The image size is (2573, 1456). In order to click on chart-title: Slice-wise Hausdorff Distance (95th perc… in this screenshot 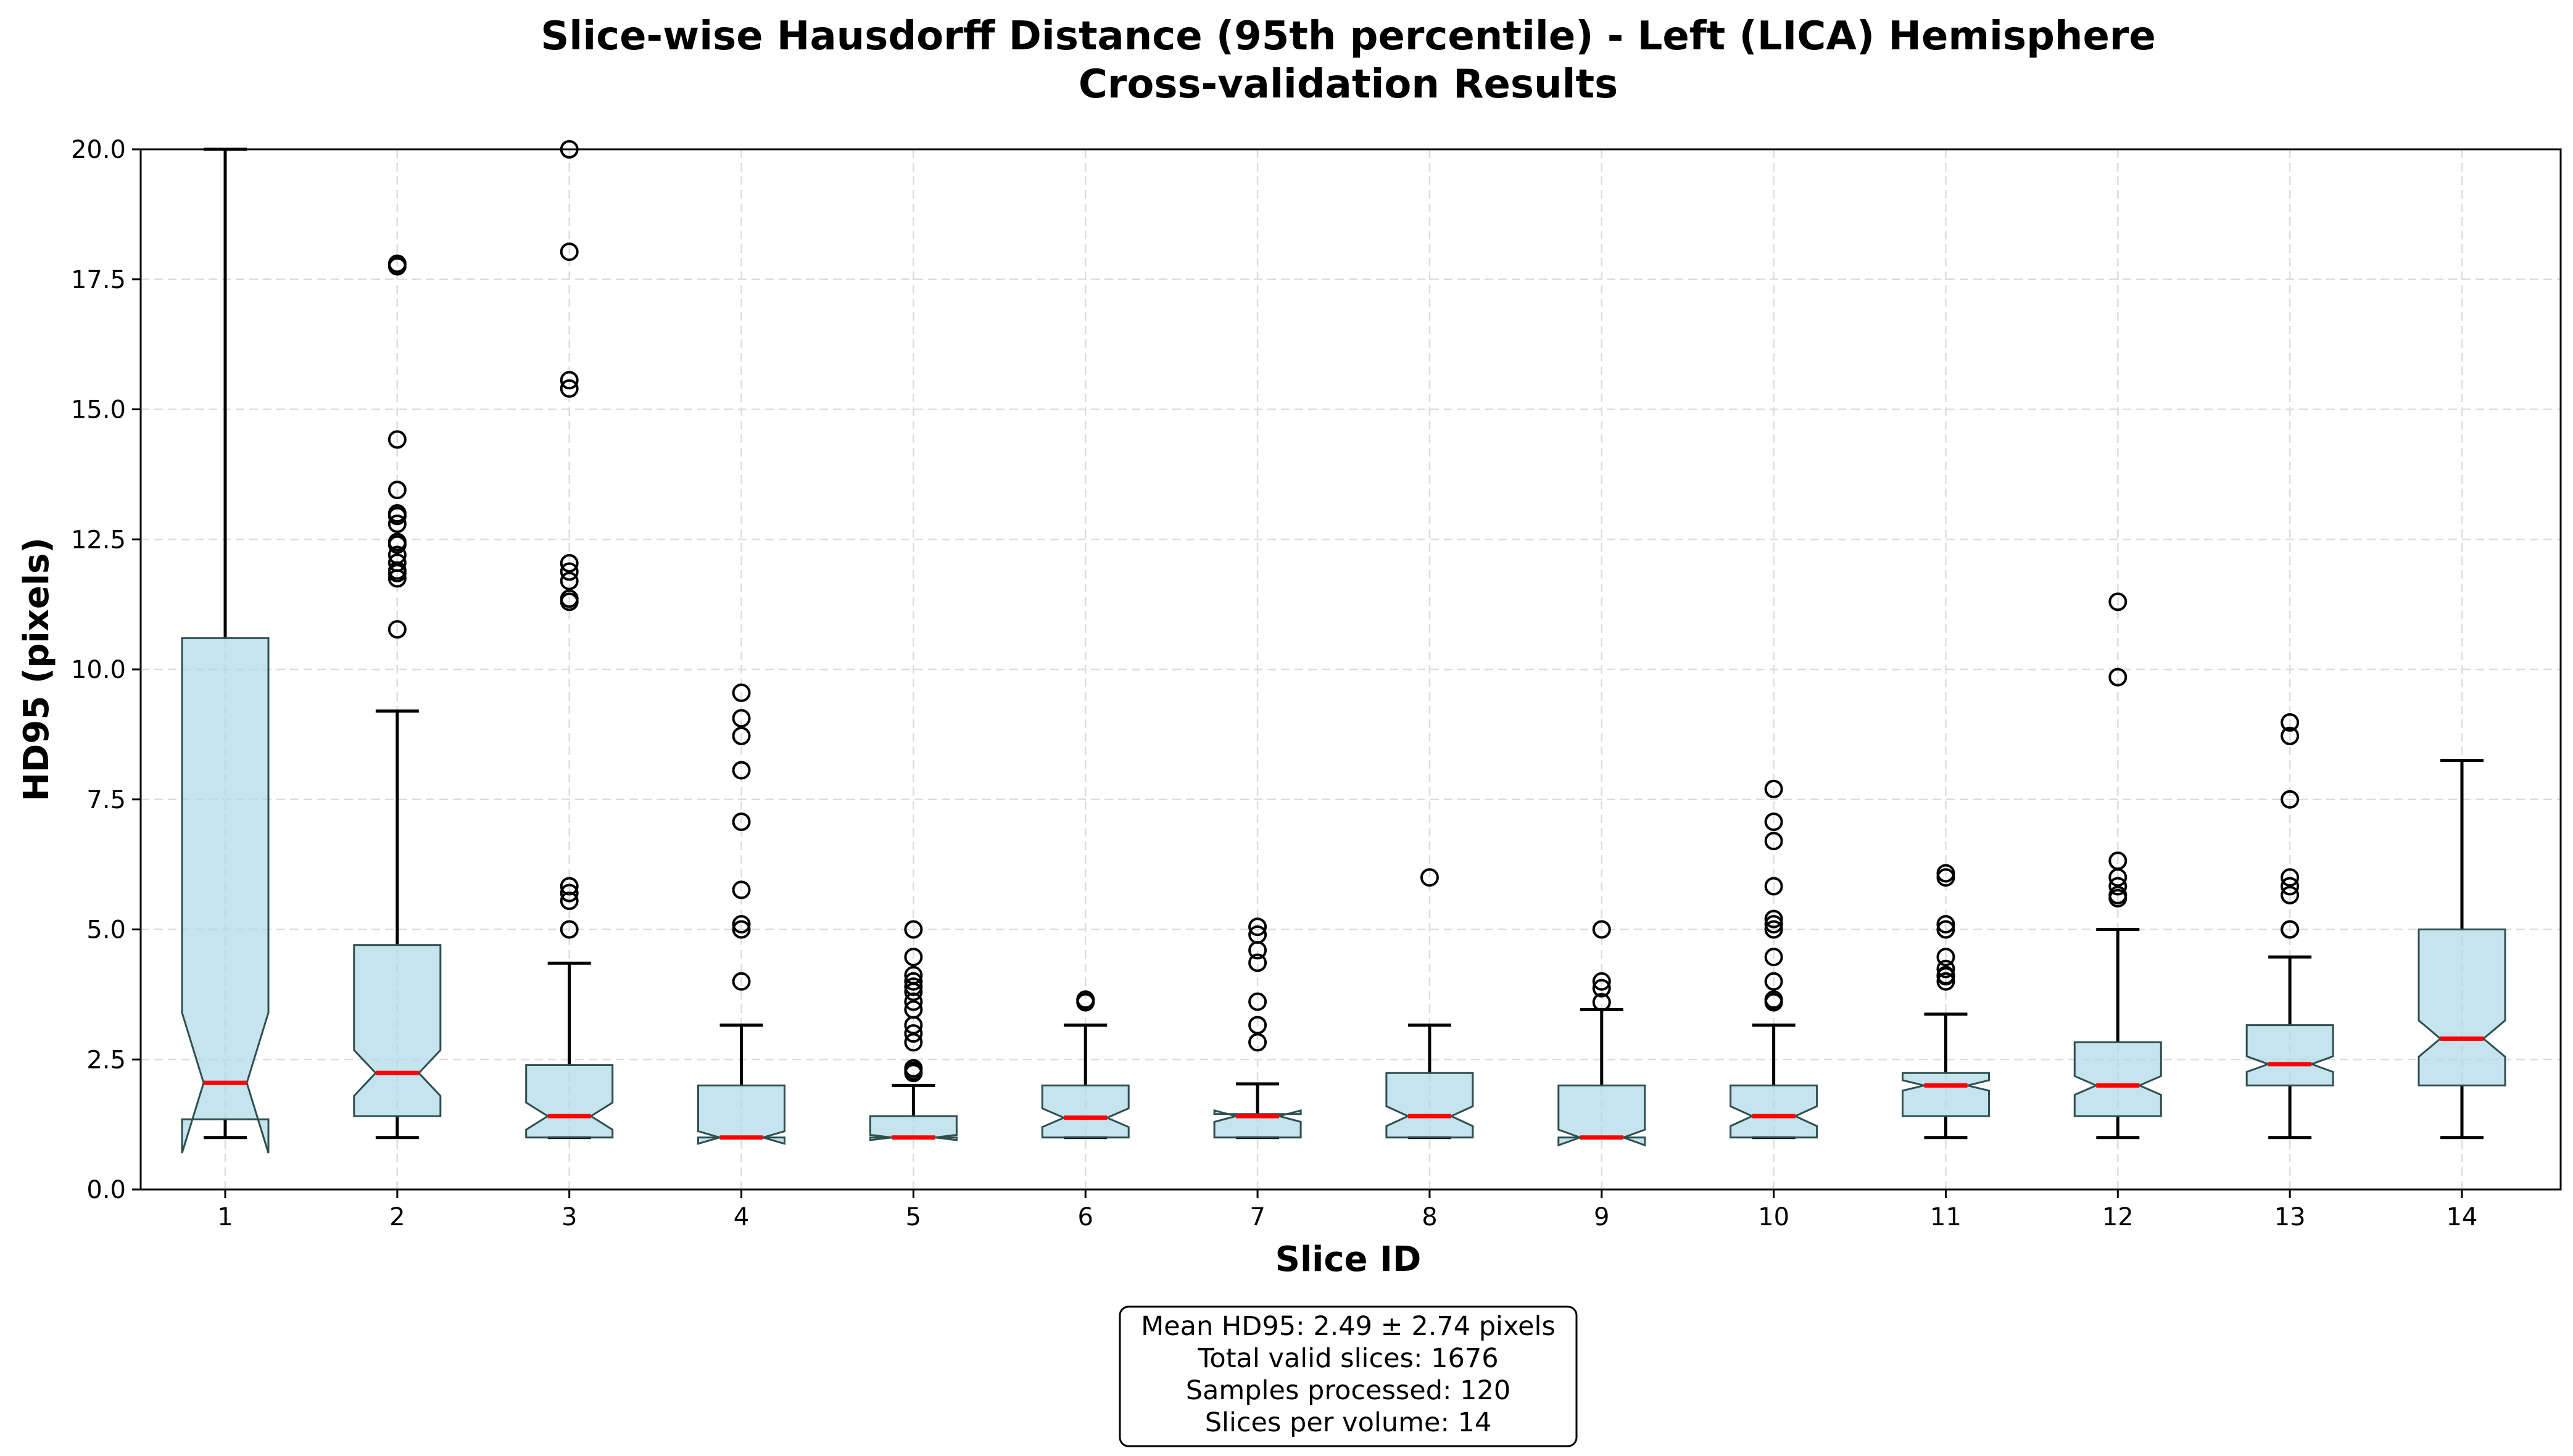, I will do `click(1348, 36)`.